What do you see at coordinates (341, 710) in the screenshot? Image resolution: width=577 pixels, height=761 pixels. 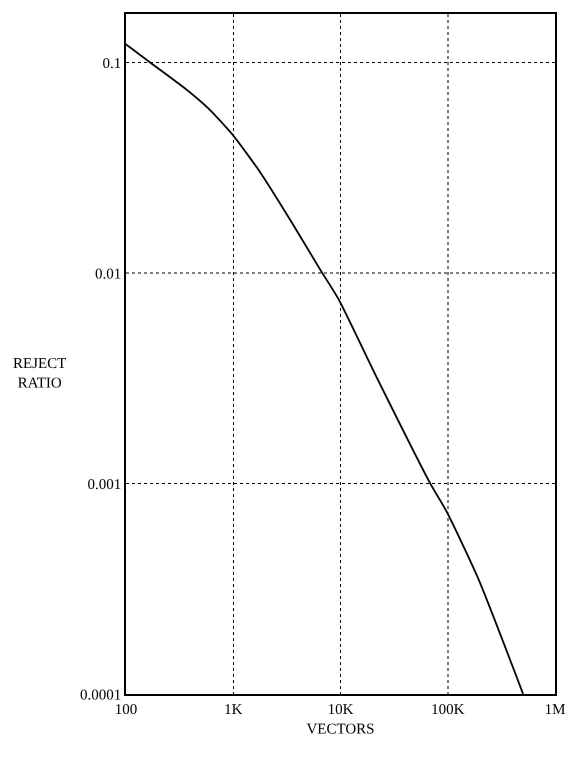 I see `x-tick-label: 10K` at bounding box center [341, 710].